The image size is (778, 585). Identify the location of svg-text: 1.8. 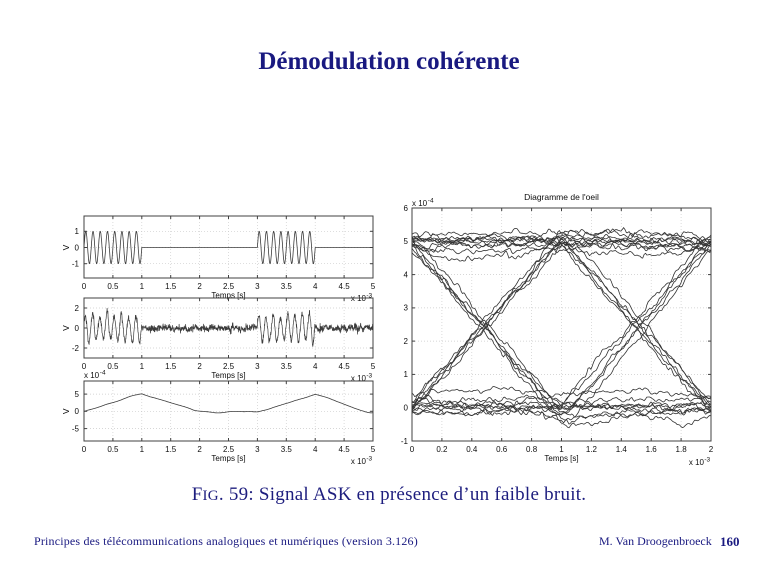
(682, 449).